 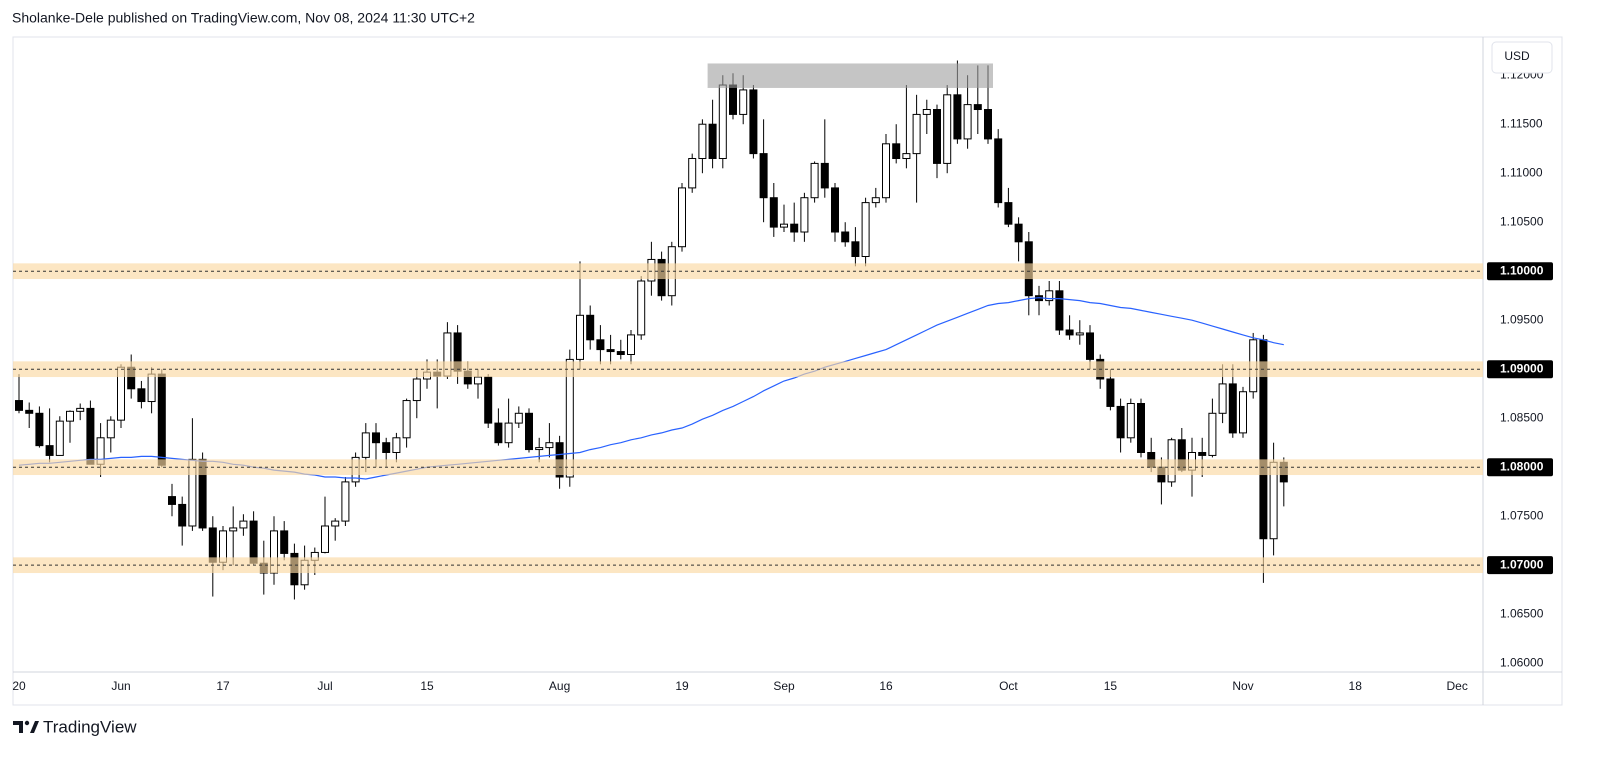 What do you see at coordinates (1522, 319) in the screenshot?
I see `y-tick-label: 1.09500` at bounding box center [1522, 319].